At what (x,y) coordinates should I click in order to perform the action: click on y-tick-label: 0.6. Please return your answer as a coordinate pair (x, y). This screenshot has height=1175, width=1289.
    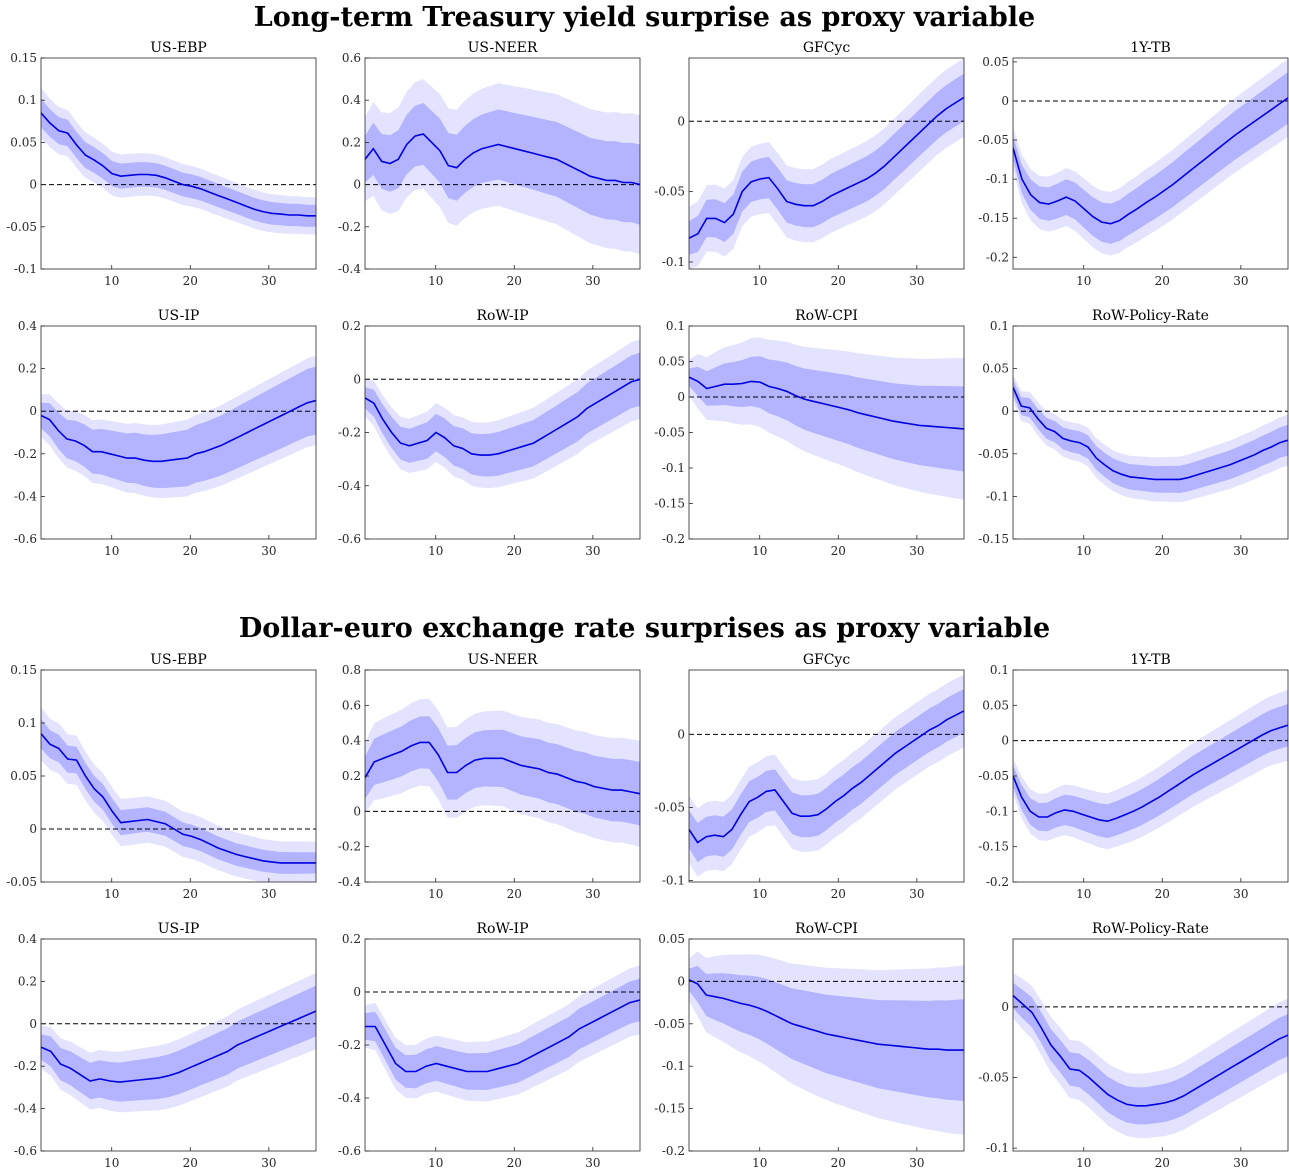
    Looking at the image, I should click on (351, 58).